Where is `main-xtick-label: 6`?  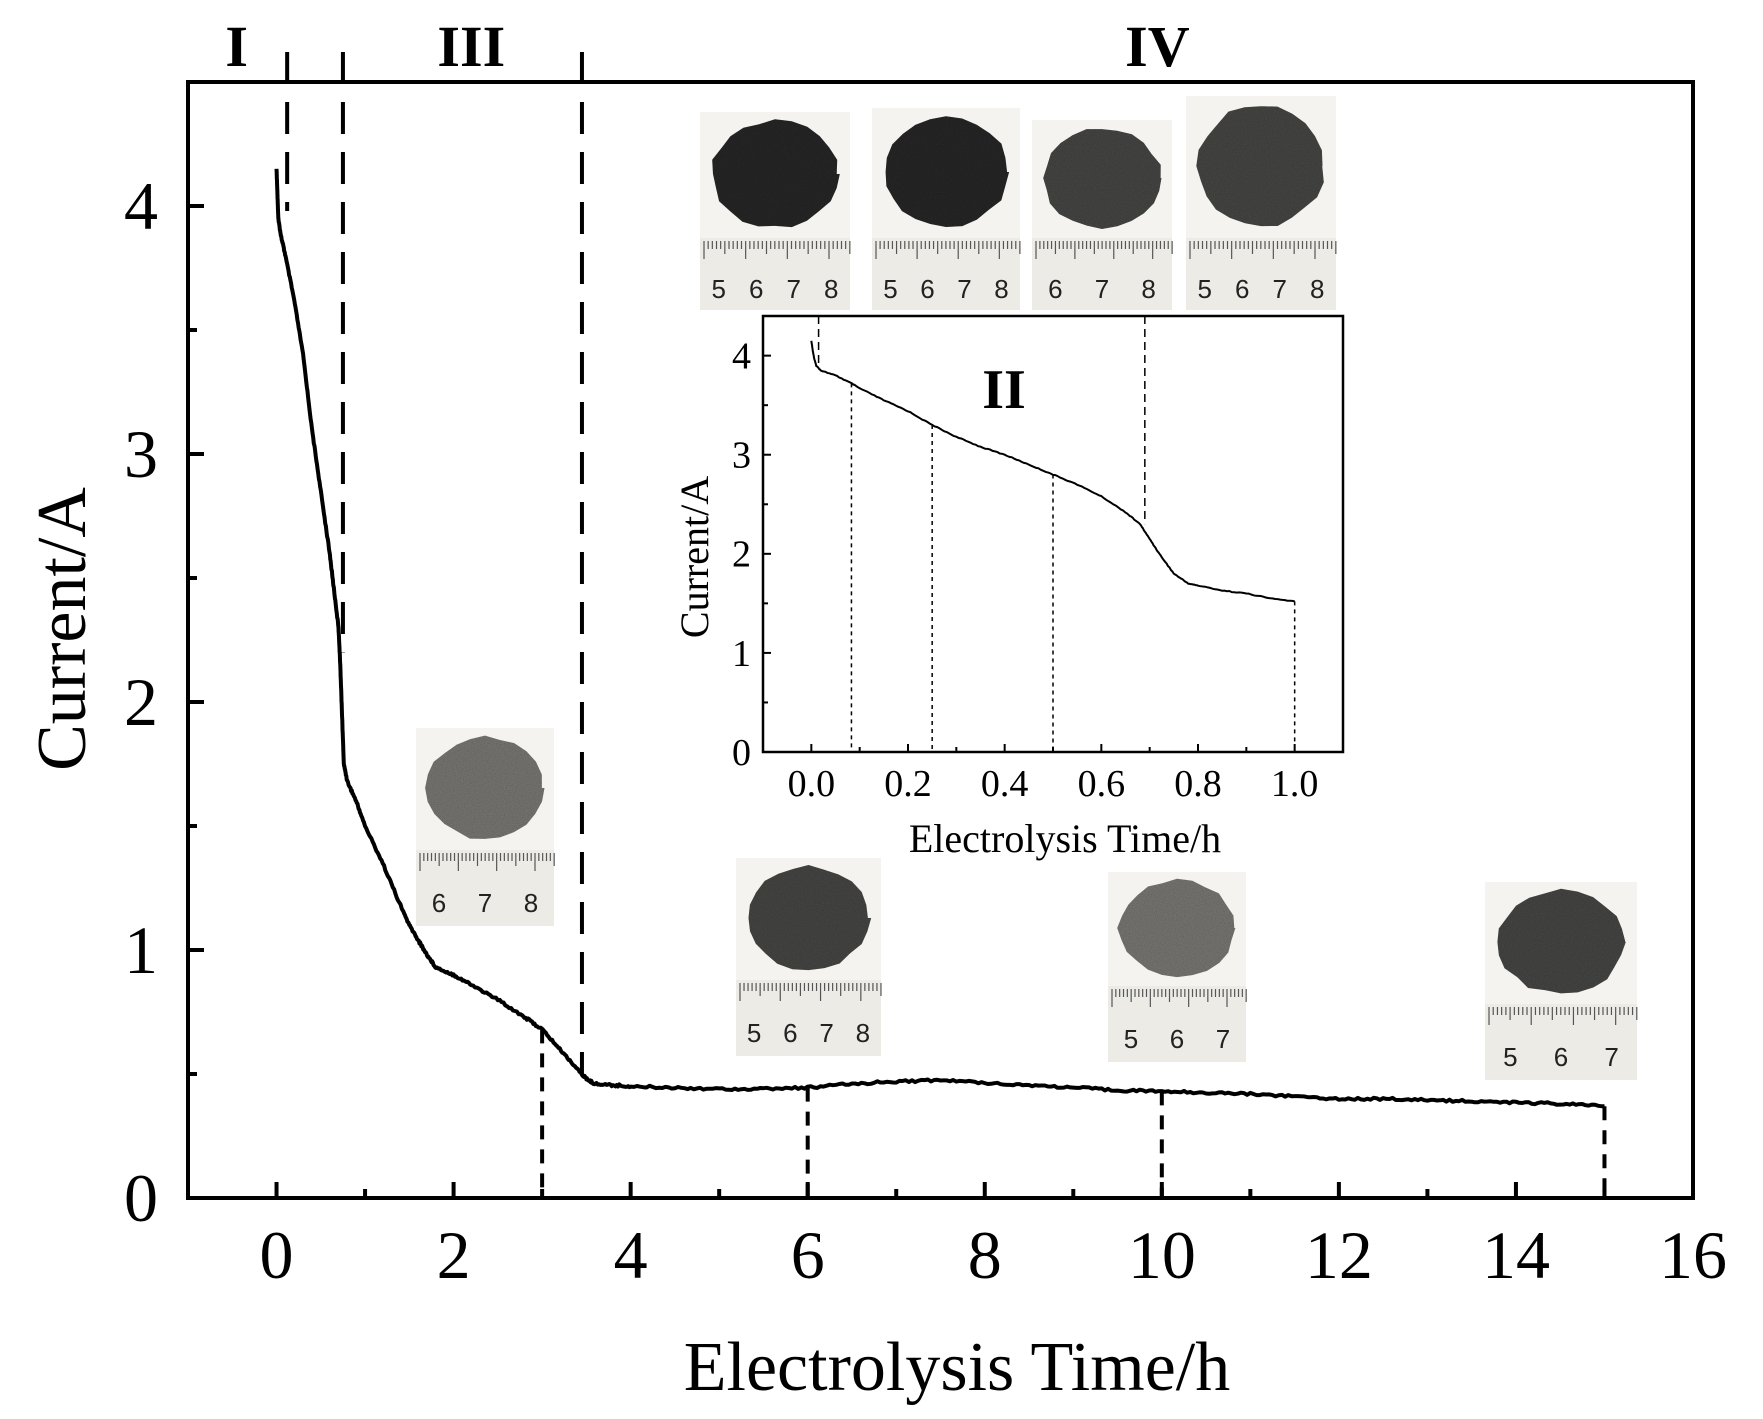 main-xtick-label: 6 is located at coordinates (808, 1255).